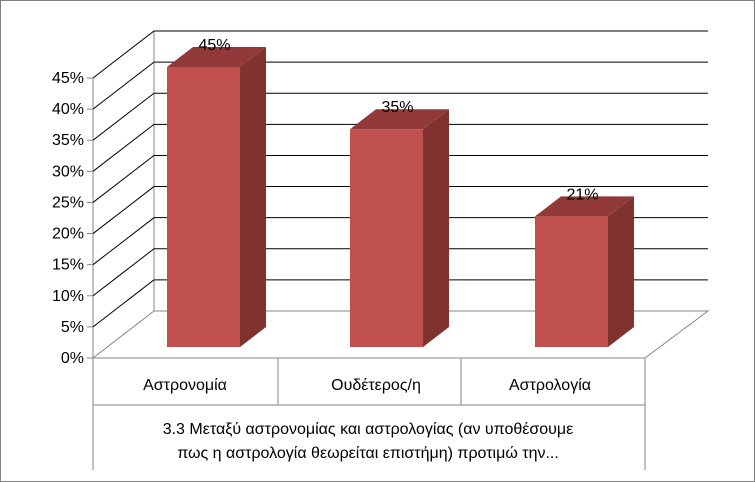 Image resolution: width=755 pixels, height=482 pixels. Describe the element at coordinates (397, 107) in the screenshot. I see `data-label-1: 35%` at that location.